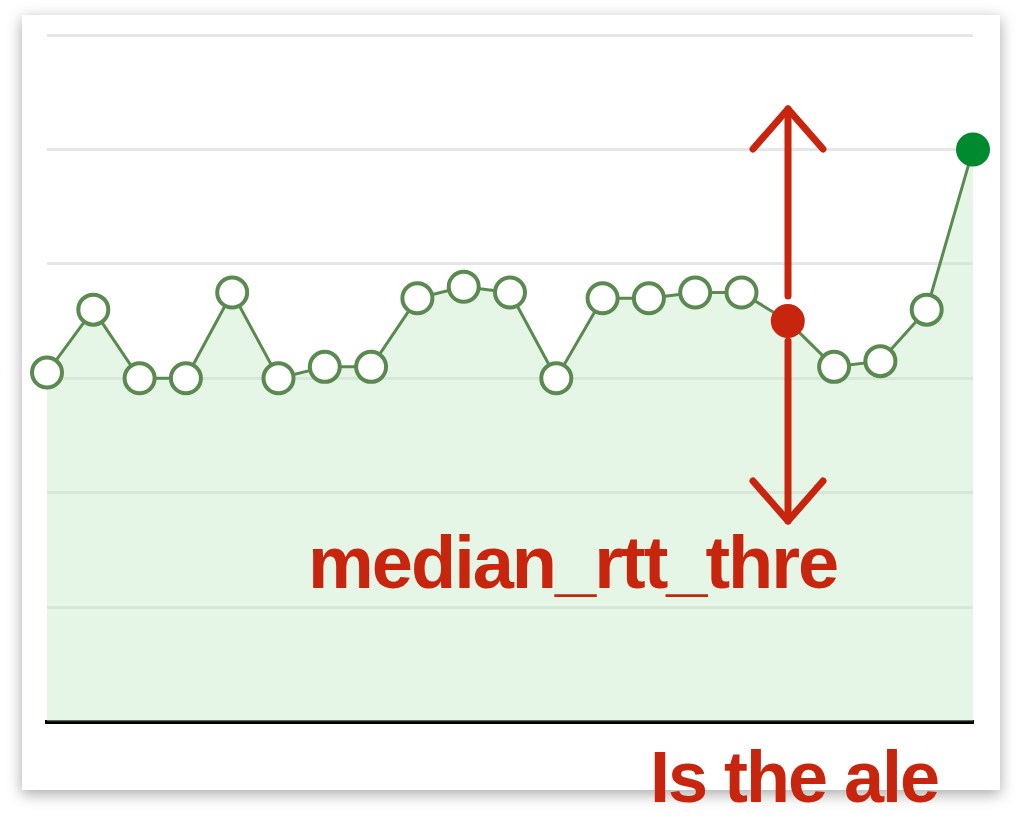 The image size is (1029, 816). I want to click on text: Is the ale, so click(794, 776).